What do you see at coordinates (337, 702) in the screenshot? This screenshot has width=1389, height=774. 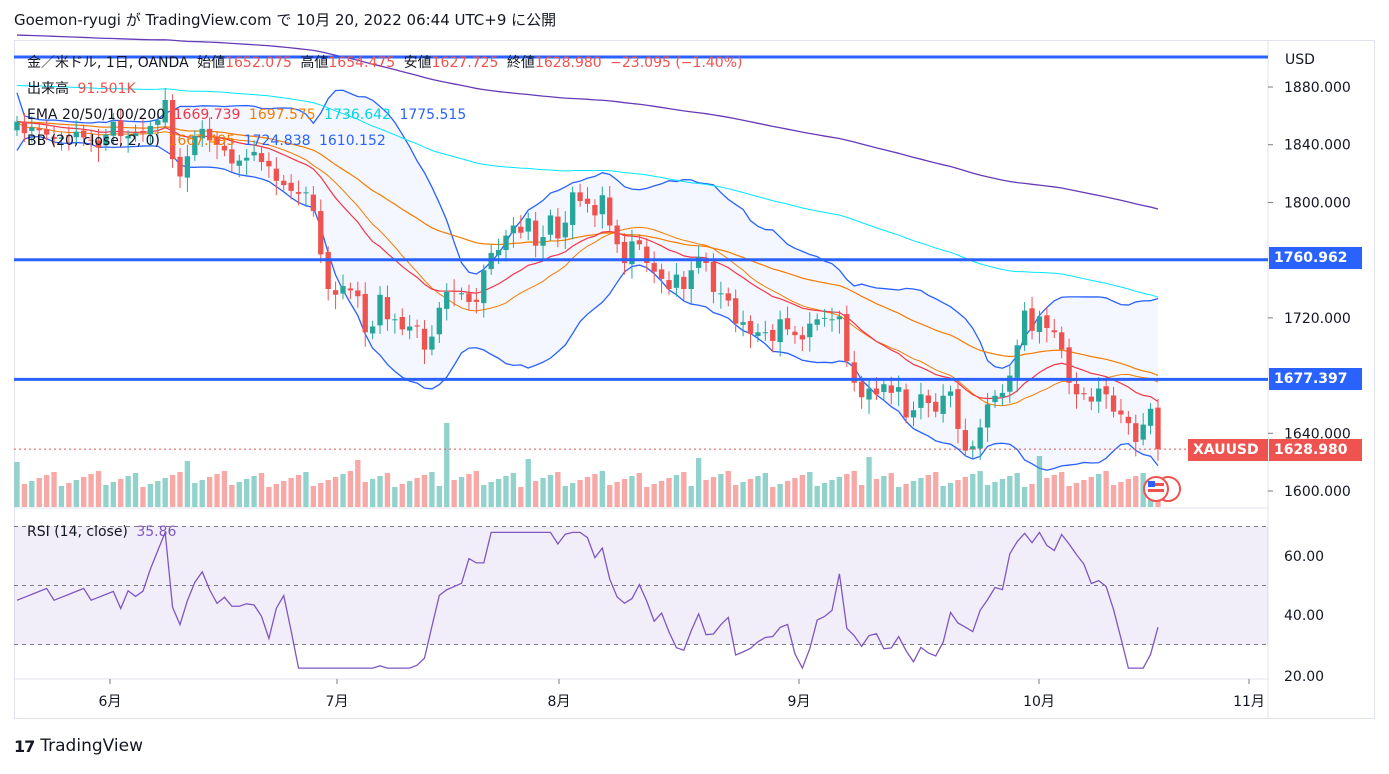 I see `month-label: 7月` at bounding box center [337, 702].